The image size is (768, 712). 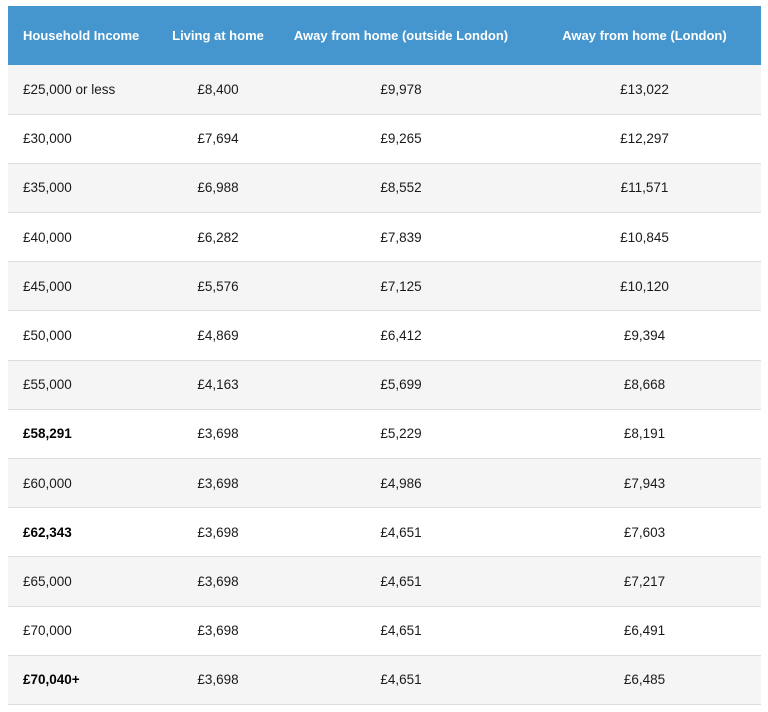 I want to click on income-cell: £60,000, so click(x=47, y=483).